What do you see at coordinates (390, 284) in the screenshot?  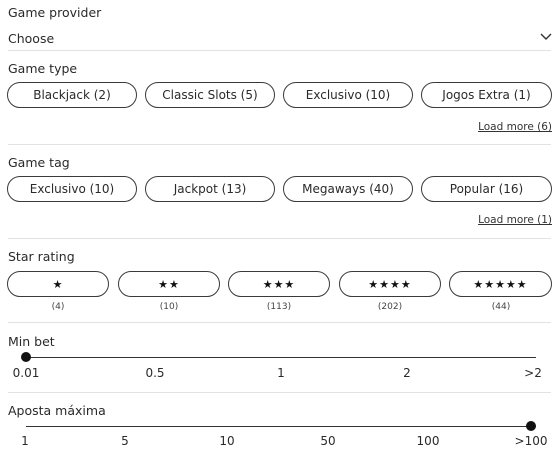 I see `star-rating-option-4: ★★★★` at bounding box center [390, 284].